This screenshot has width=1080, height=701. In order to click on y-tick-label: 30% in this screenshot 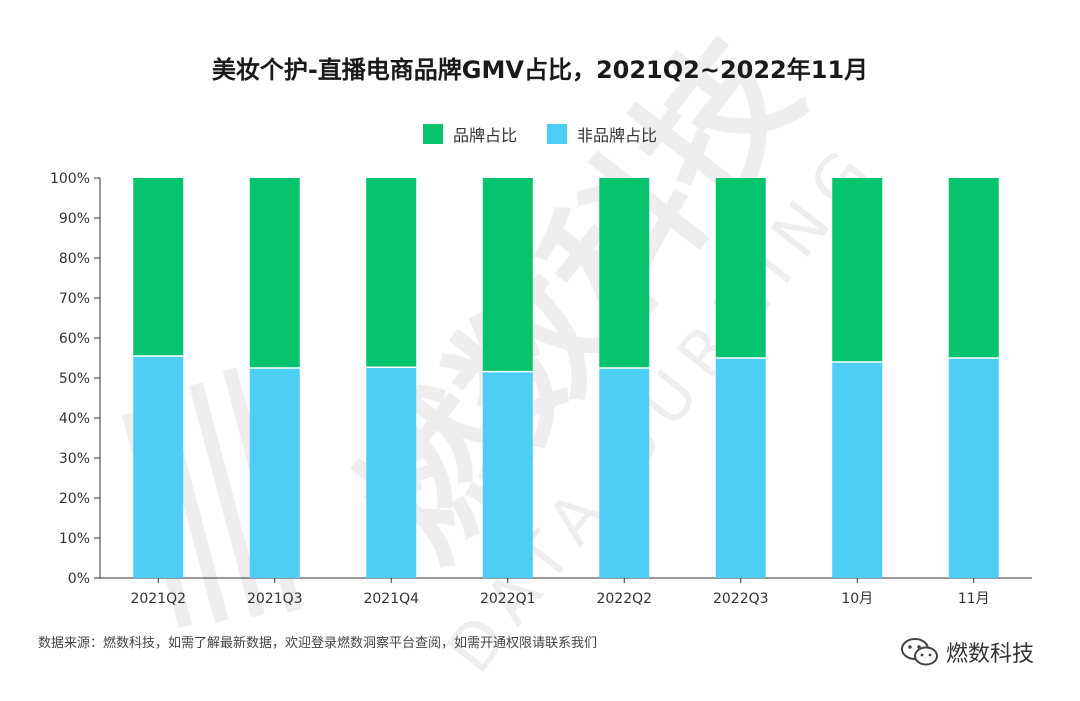, I will do `click(74, 459)`.